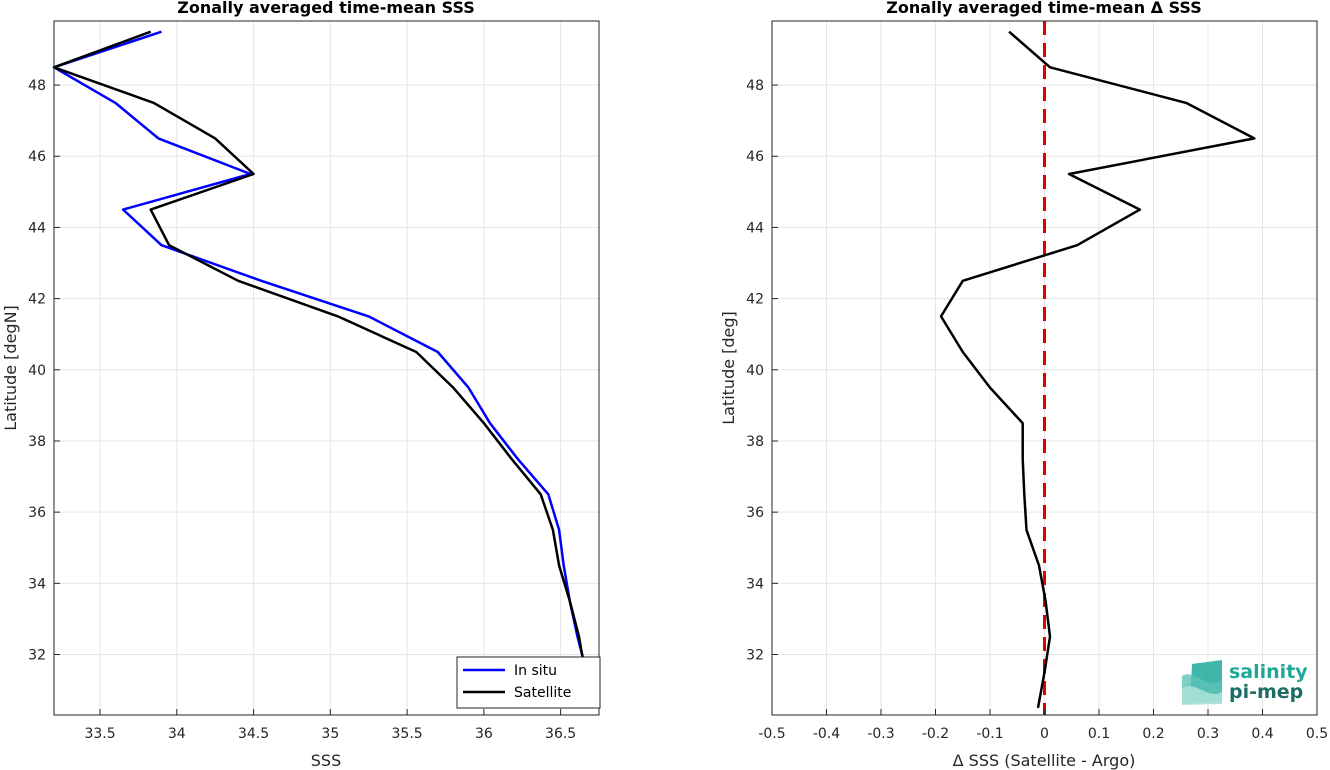  Describe the element at coordinates (880, 734) in the screenshot. I see `delta-sss-x-tick-label: -0.3` at that location.